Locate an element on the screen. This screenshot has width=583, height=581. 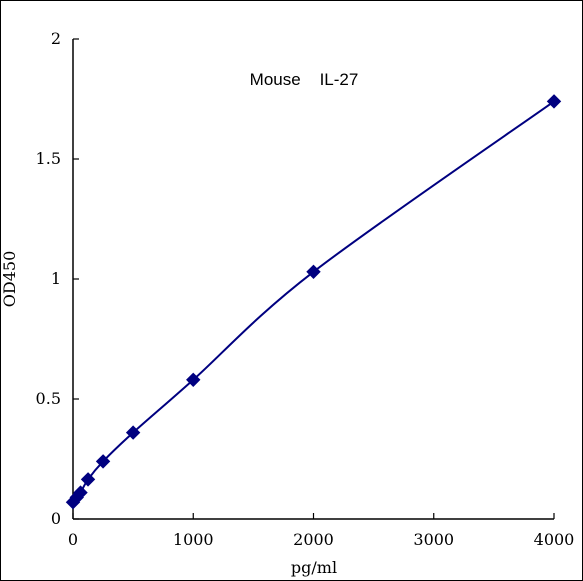
y-tick-label: 1 is located at coordinates (56, 278).